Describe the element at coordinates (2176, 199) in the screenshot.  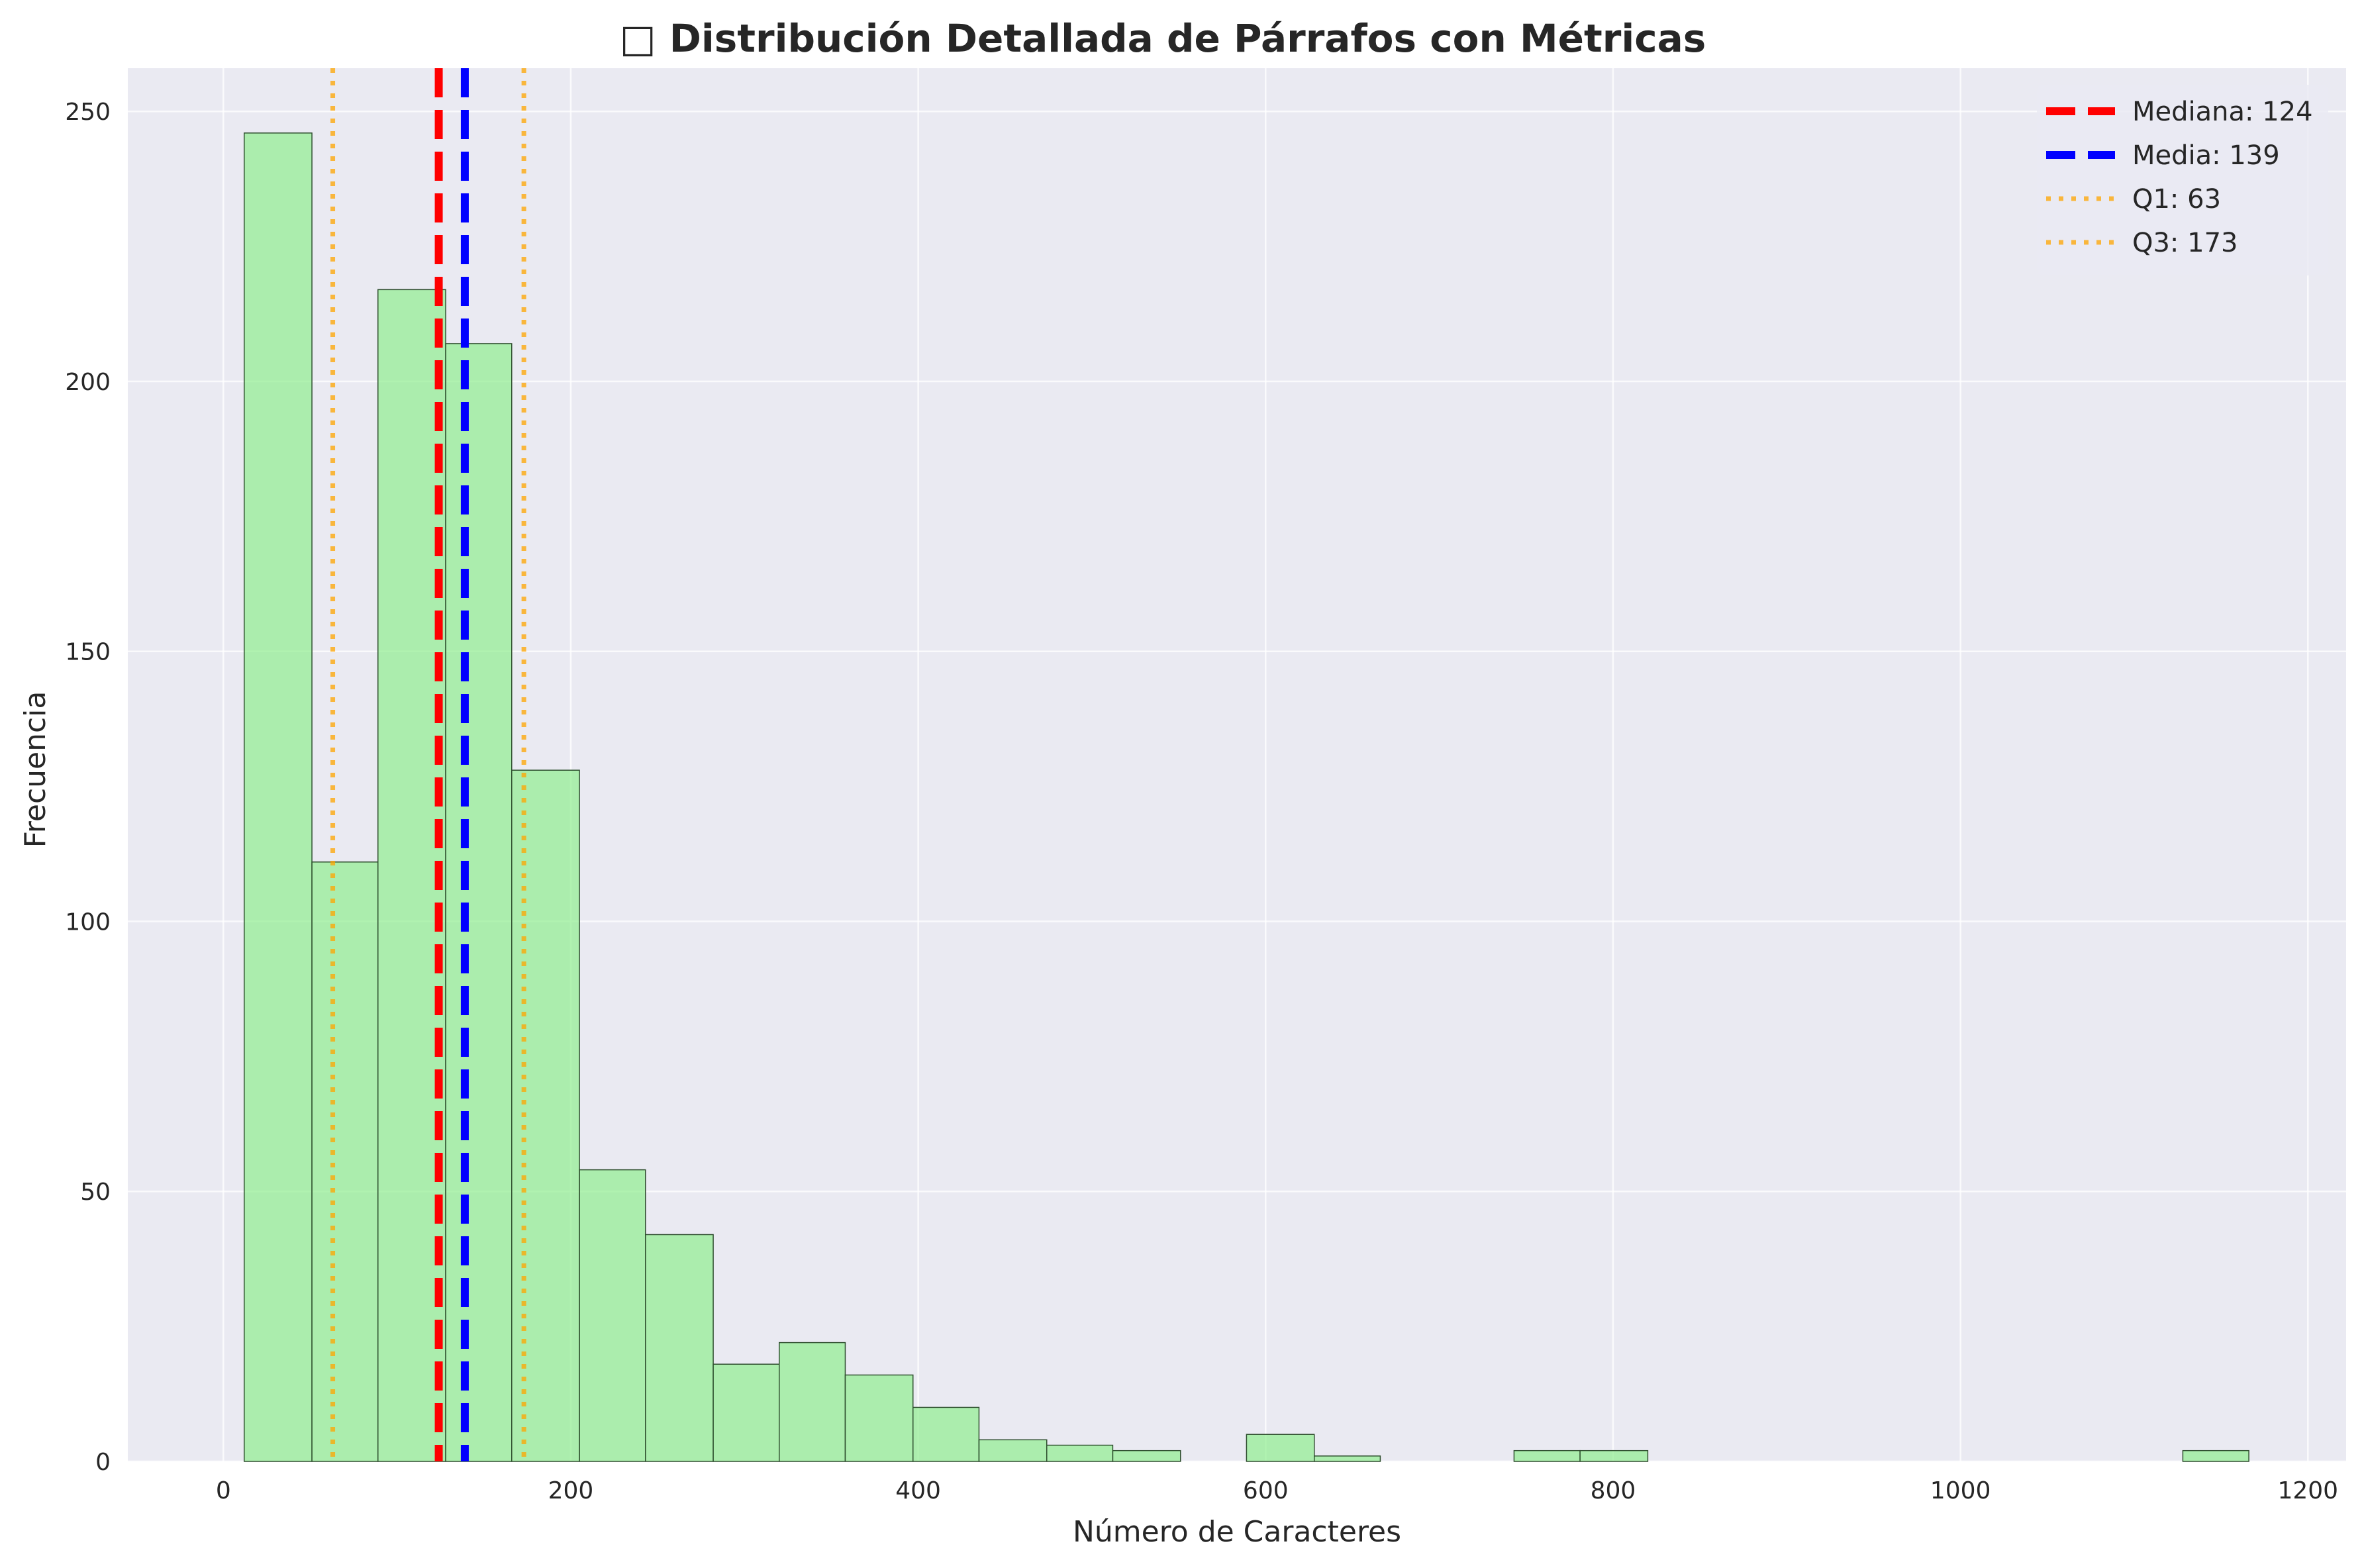
I see `legend-entry-label: Q1: 63` at that location.